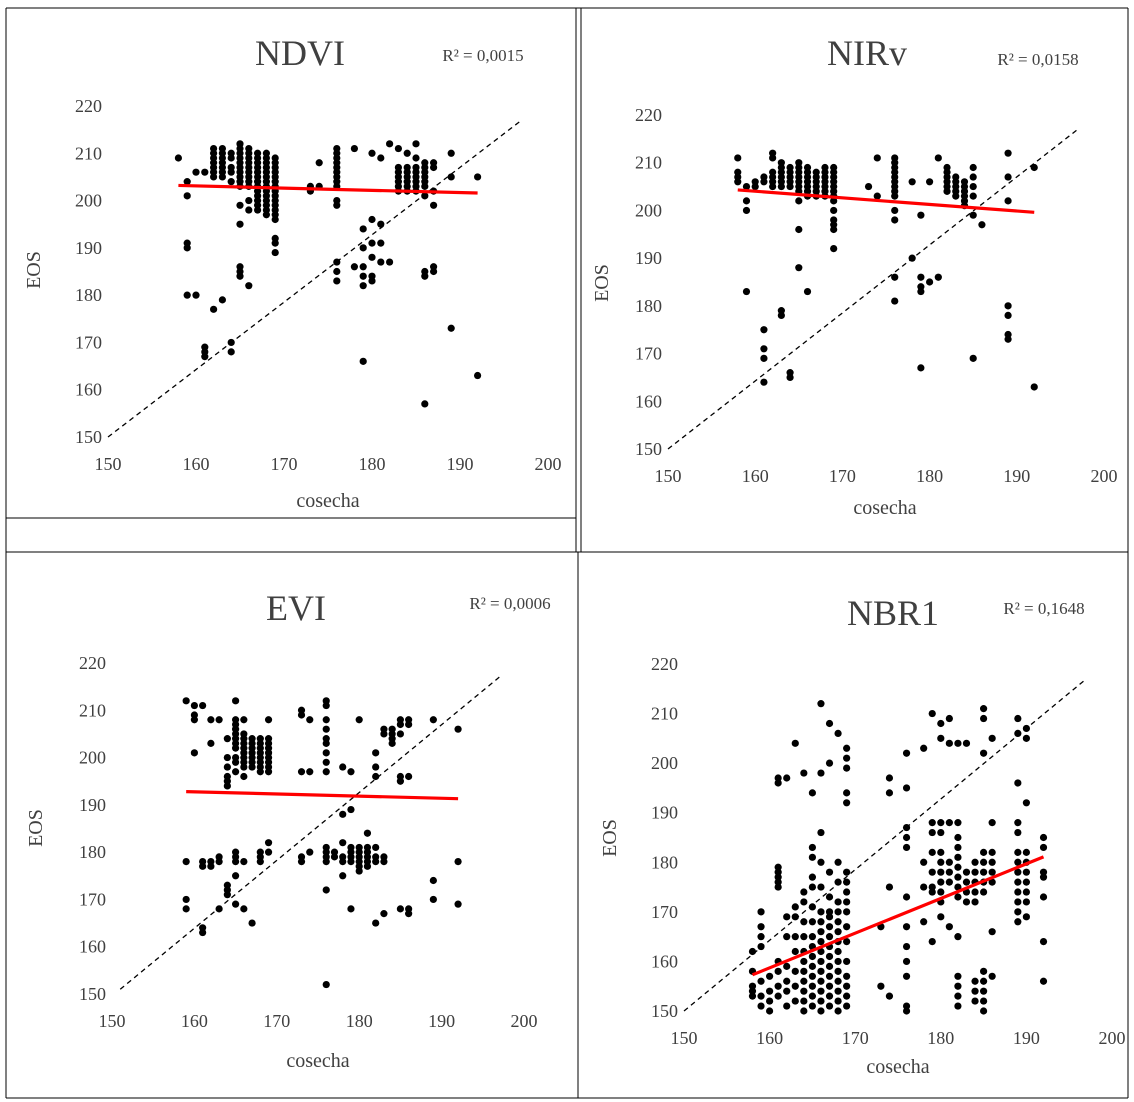 This screenshot has height=1102, width=1134. I want to click on y-tick-label: 160, so click(648, 401).